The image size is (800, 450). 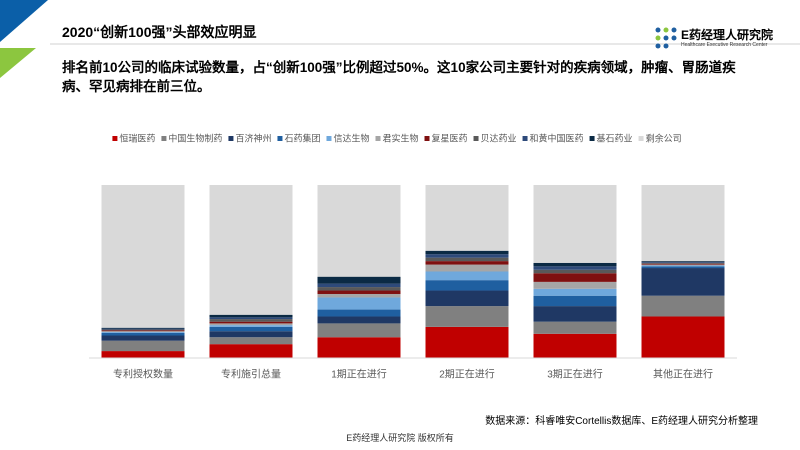 I want to click on legend-label: 贝达药业, so click(x=499, y=137).